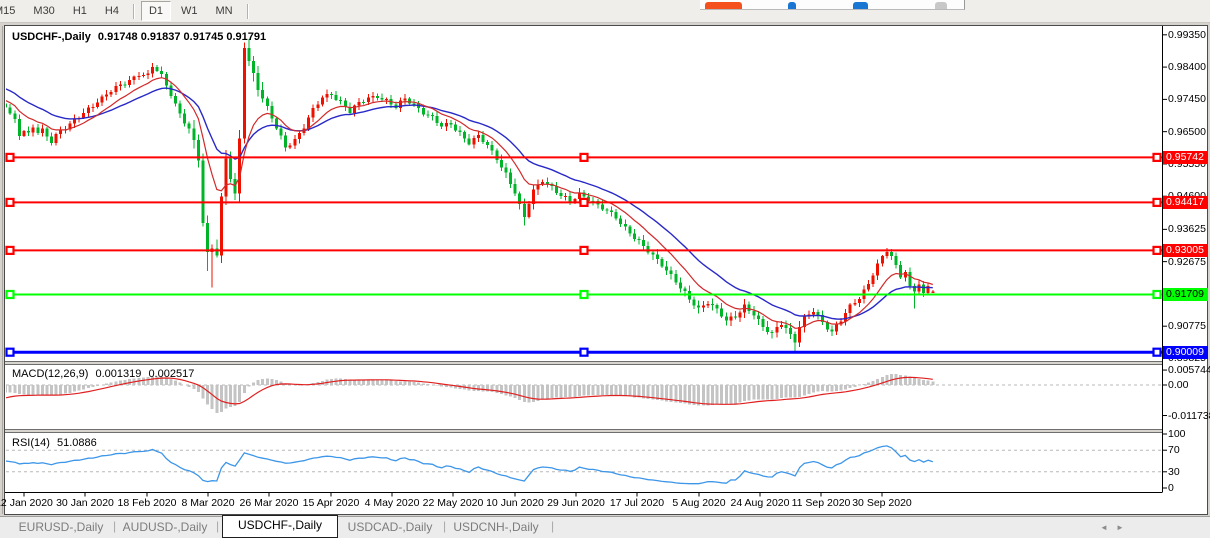 This screenshot has width=1210, height=538. What do you see at coordinates (189, 11) in the screenshot?
I see `timeframe-button-w1: W1` at bounding box center [189, 11].